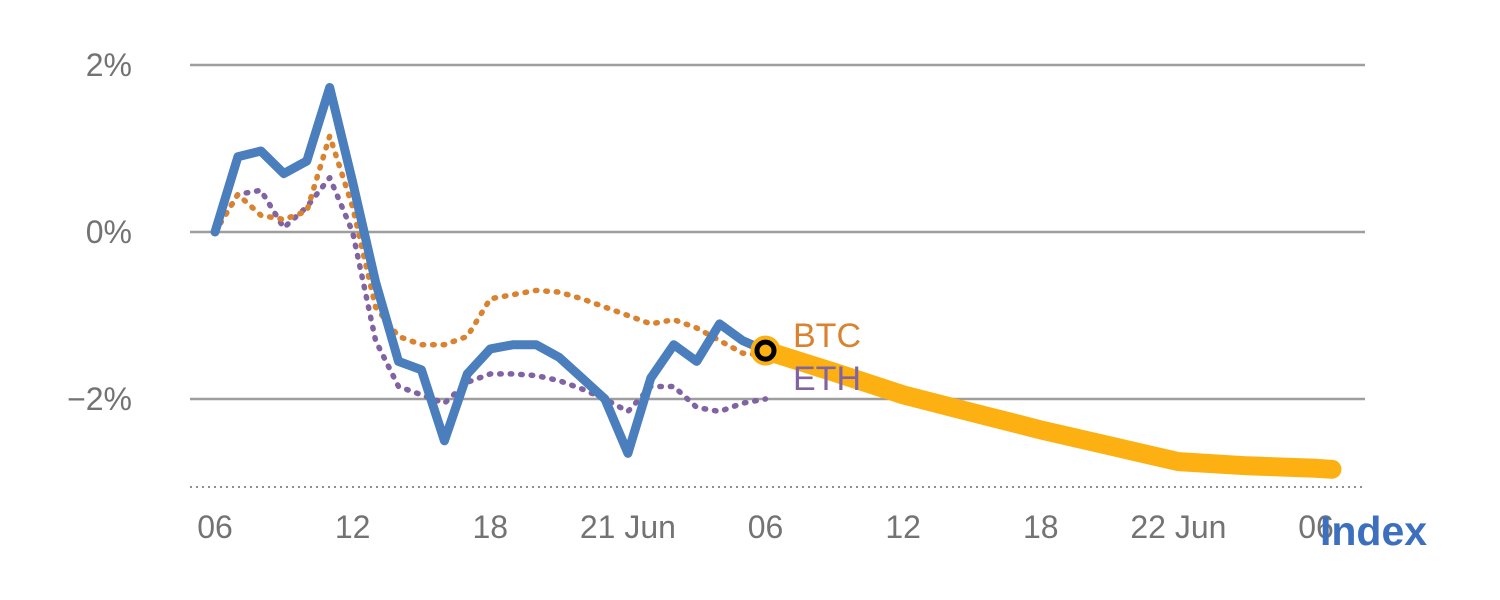  I want to click on y-tick-label: −2%, so click(99, 399).